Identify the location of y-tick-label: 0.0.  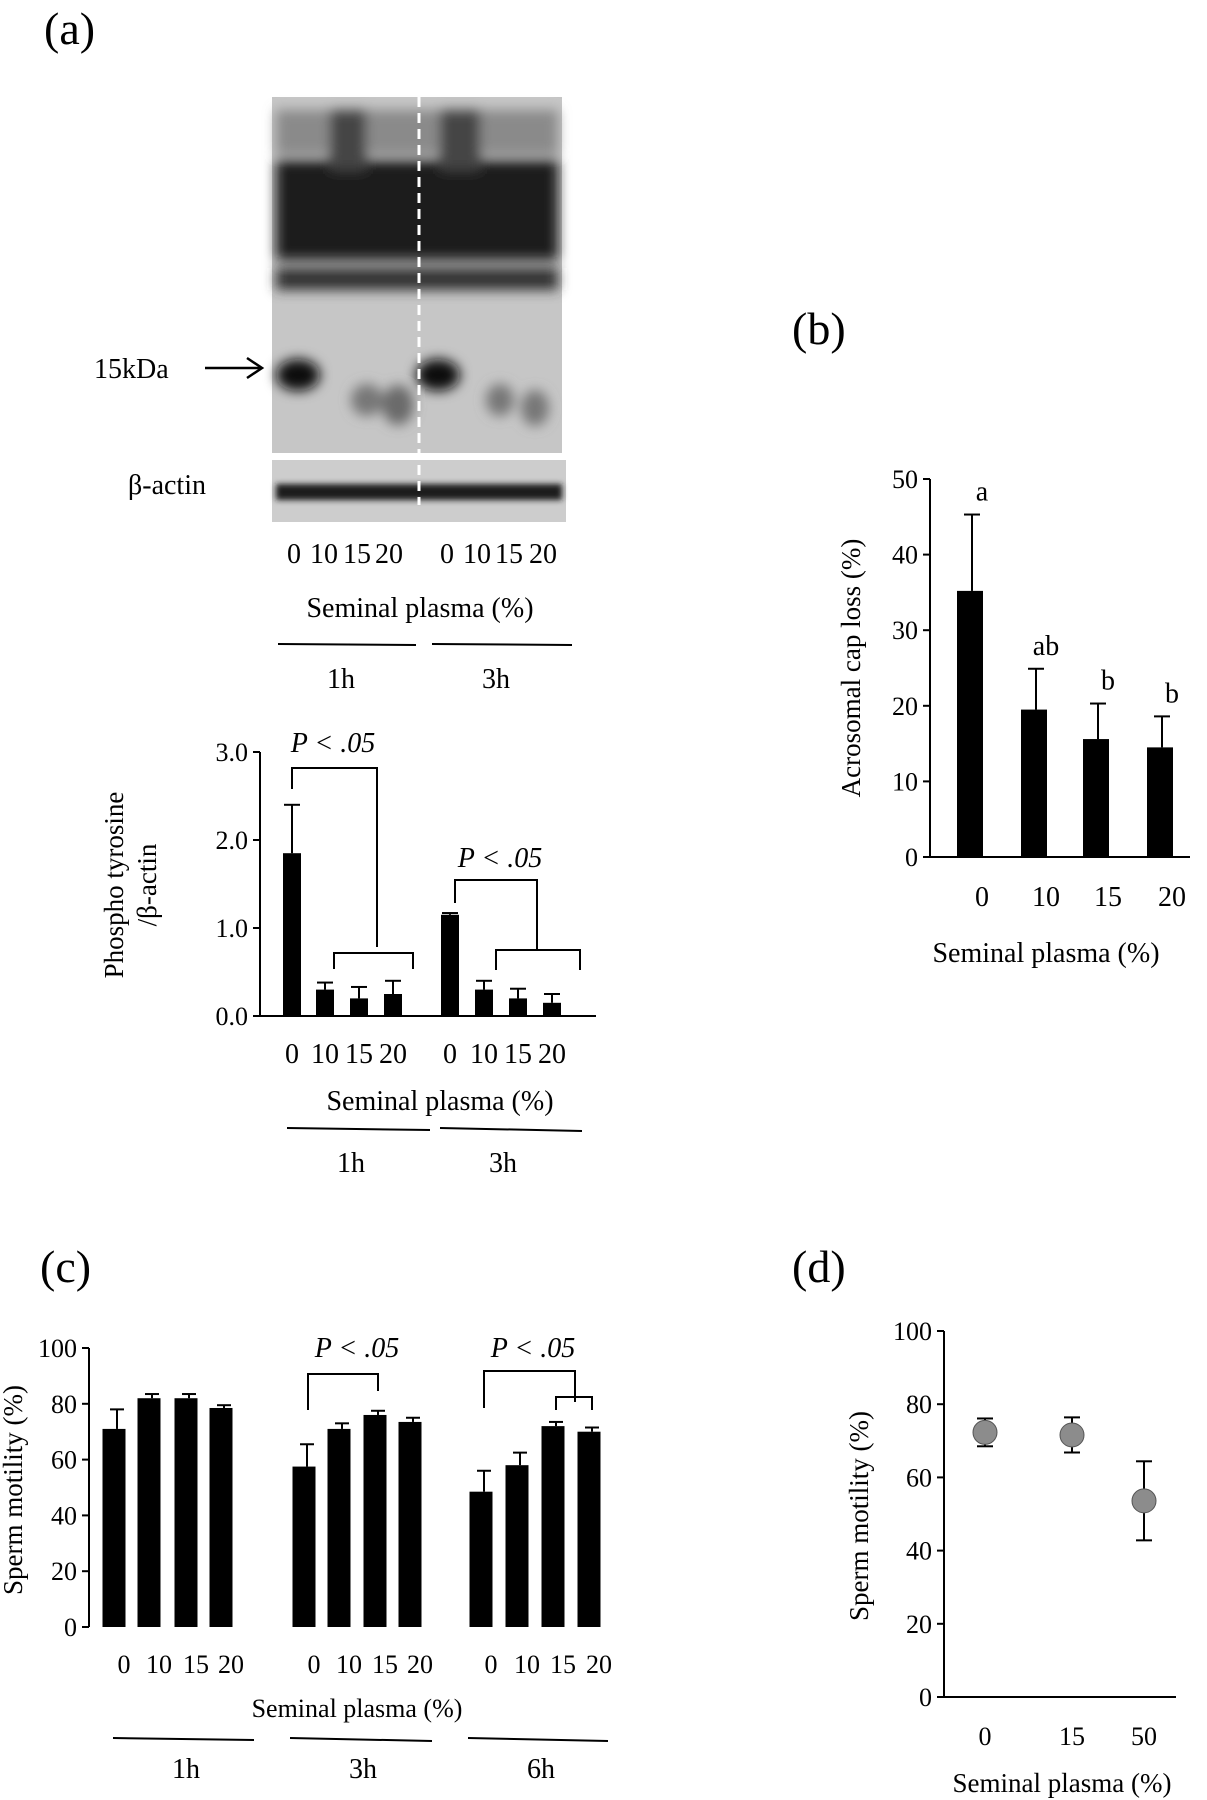
(232, 1016).